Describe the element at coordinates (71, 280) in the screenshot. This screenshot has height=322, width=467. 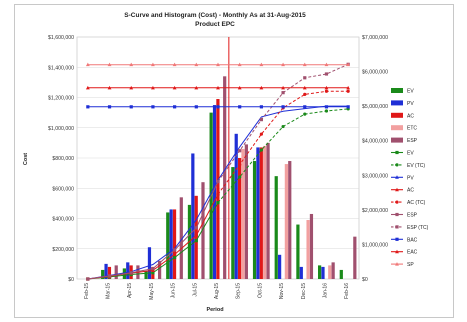
I see `y-tick-label: $0` at that location.